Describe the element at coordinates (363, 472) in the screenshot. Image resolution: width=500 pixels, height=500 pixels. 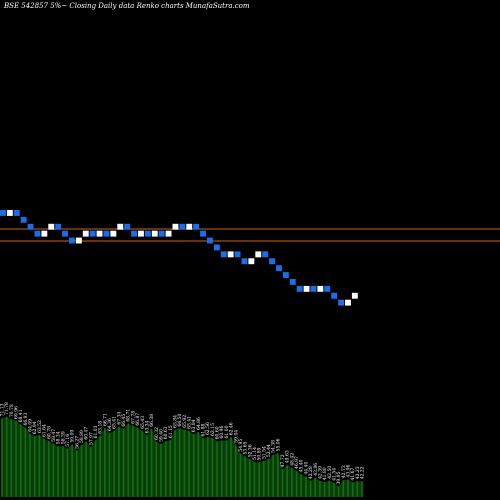
I see `volume-label: 42.22` at that location.